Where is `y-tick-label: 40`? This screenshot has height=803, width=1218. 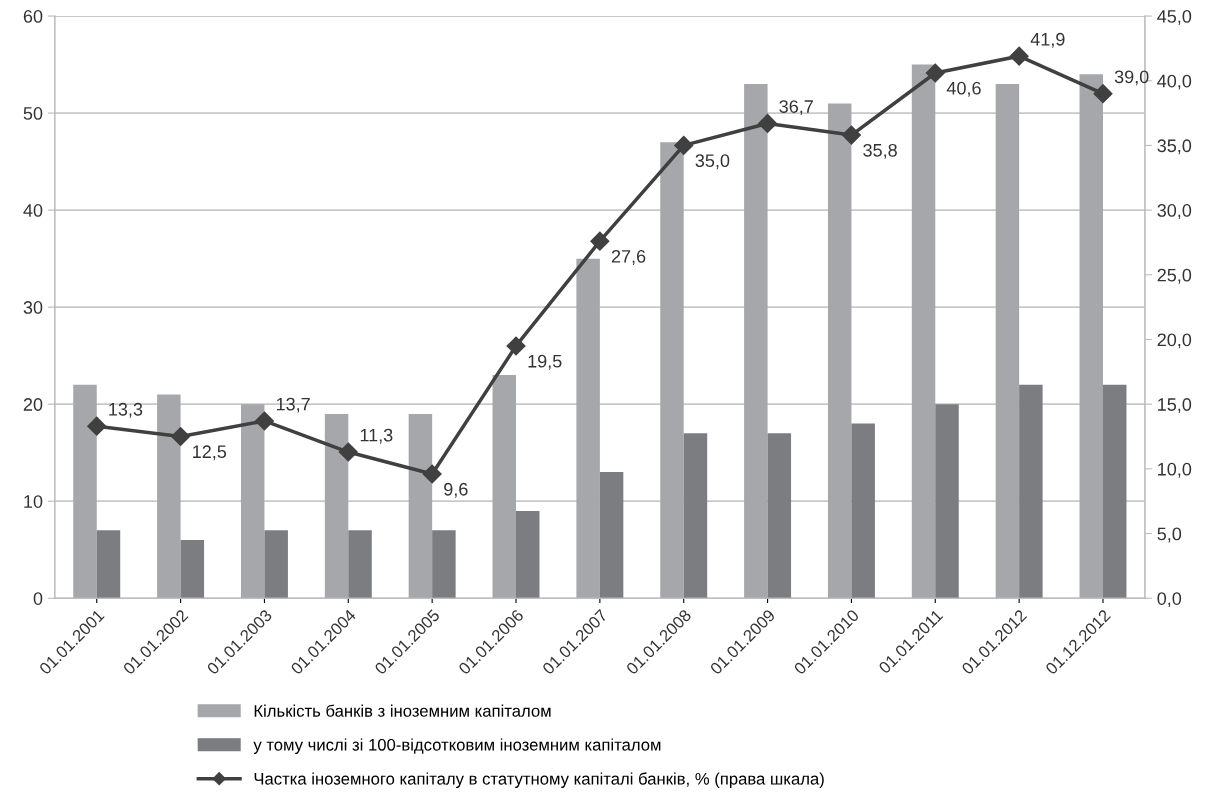
y-tick-label: 40 is located at coordinates (33, 210).